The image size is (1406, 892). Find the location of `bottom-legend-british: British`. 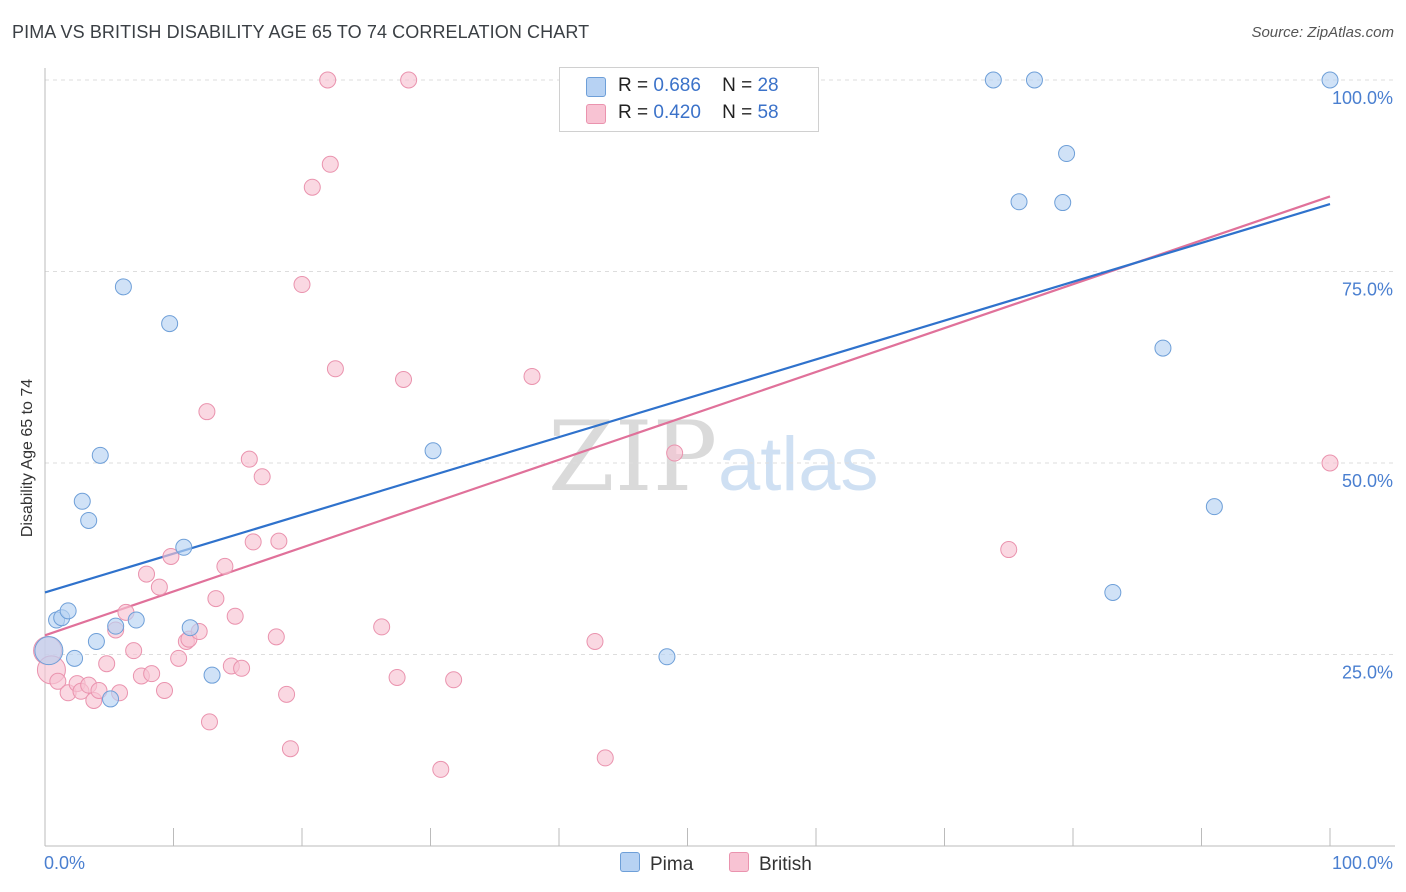

bottom-legend-british: British is located at coordinates (770, 864).